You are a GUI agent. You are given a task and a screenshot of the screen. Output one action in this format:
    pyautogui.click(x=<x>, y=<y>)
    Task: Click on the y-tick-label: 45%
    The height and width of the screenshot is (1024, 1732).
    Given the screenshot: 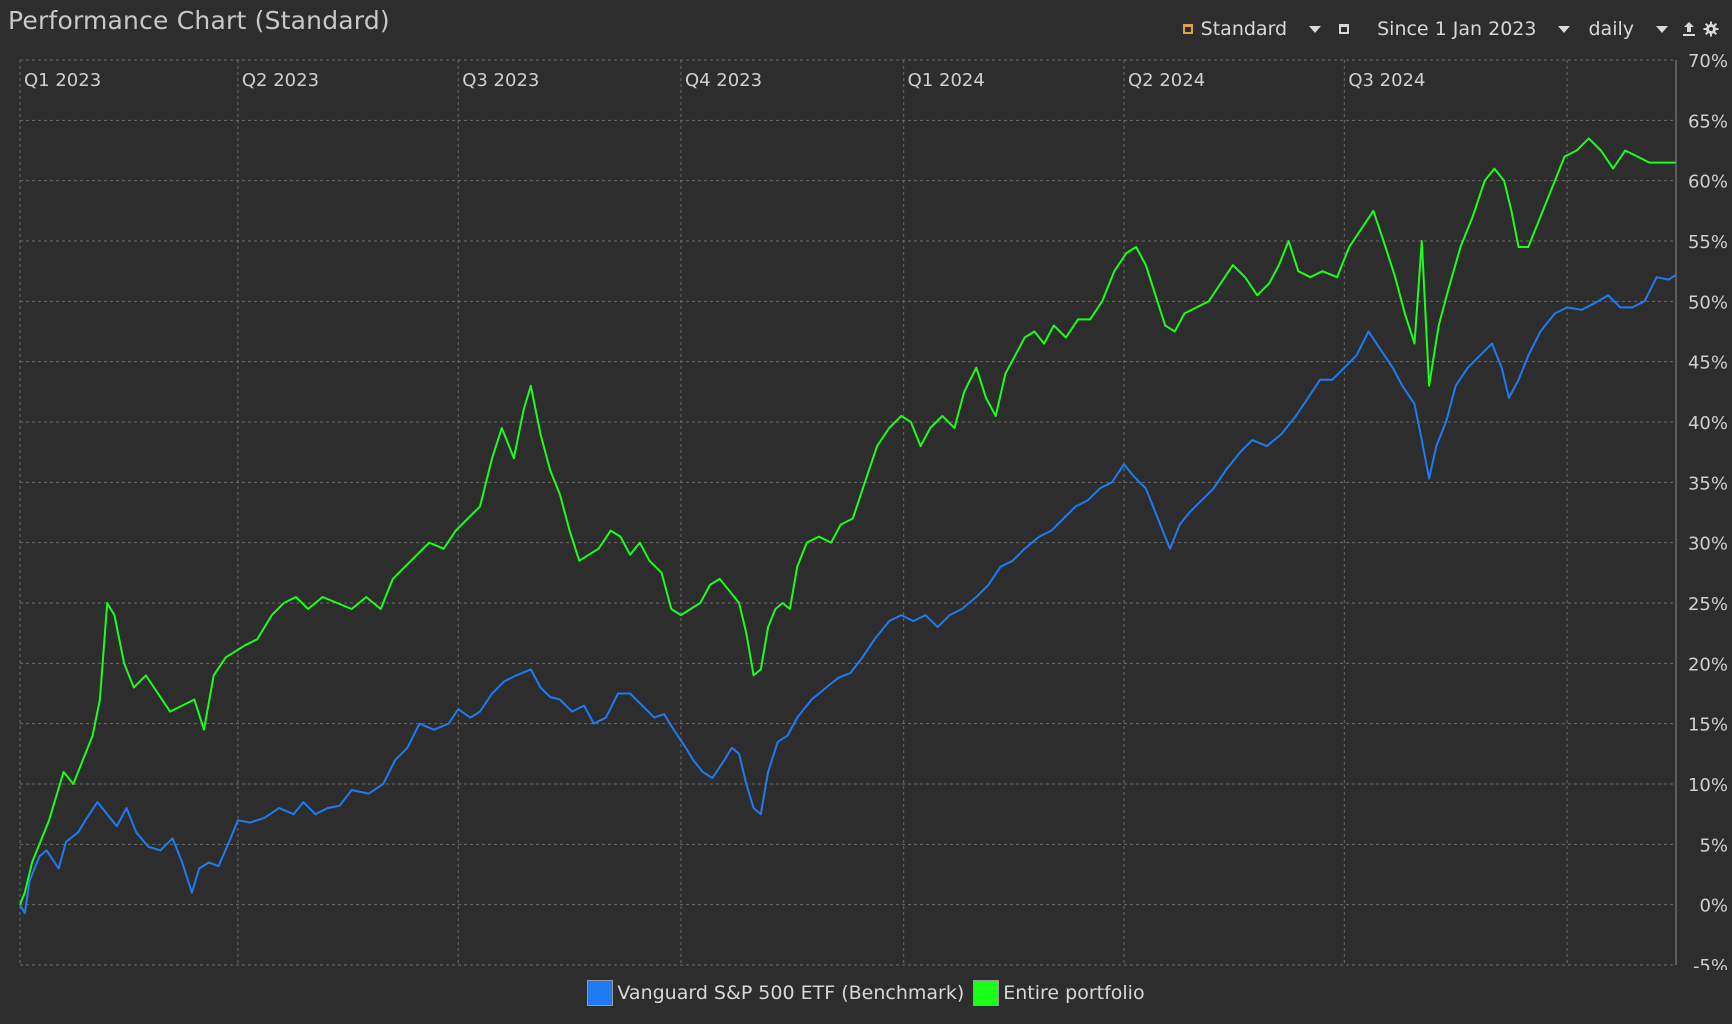 What is the action you would take?
    pyautogui.click(x=1708, y=363)
    